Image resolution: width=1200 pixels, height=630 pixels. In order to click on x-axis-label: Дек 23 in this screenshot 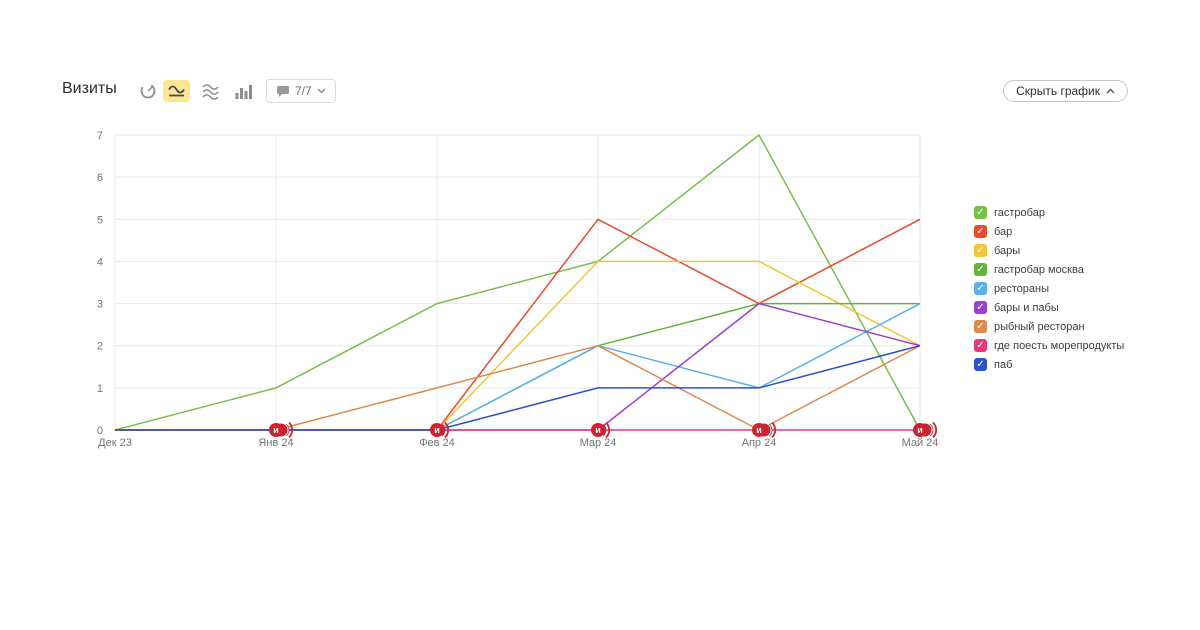, I will do `click(115, 443)`.